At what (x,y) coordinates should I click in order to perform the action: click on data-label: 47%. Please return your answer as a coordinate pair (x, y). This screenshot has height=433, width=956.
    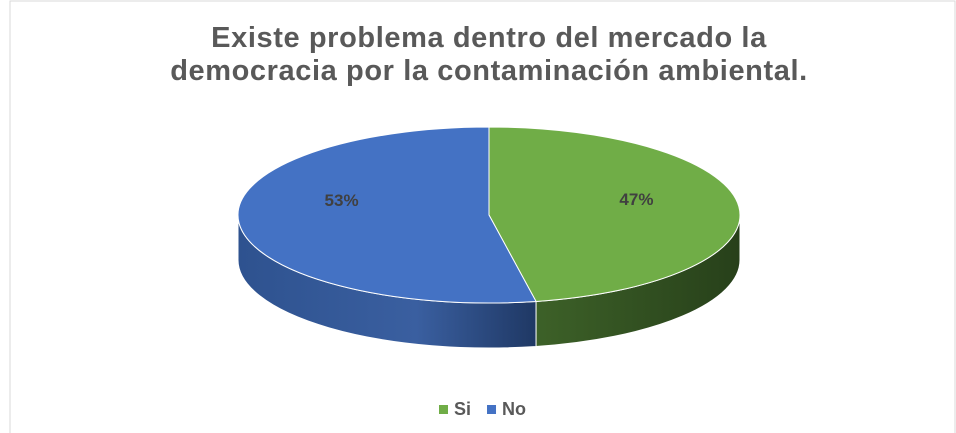
    Looking at the image, I should click on (636, 199).